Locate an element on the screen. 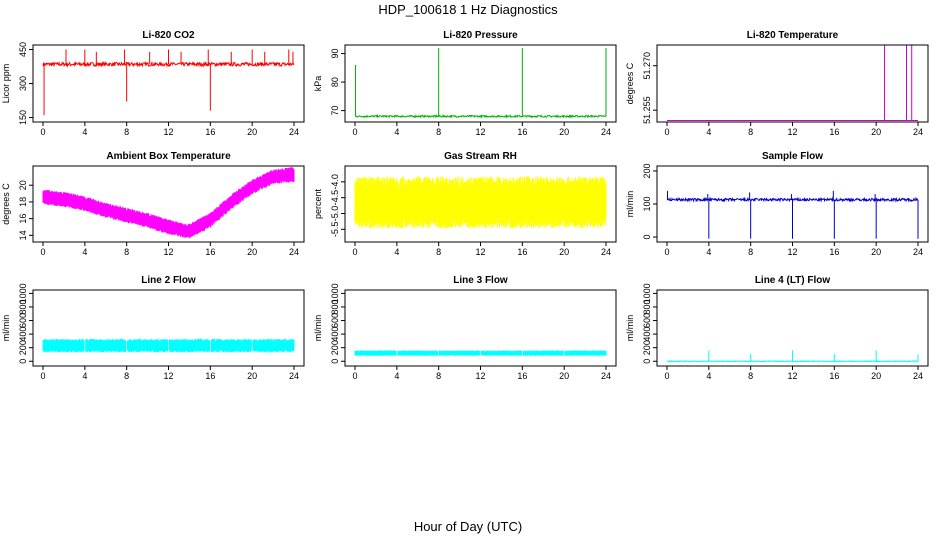 This screenshot has width=936, height=540. series-ambient-box-temperature is located at coordinates (168, 203).